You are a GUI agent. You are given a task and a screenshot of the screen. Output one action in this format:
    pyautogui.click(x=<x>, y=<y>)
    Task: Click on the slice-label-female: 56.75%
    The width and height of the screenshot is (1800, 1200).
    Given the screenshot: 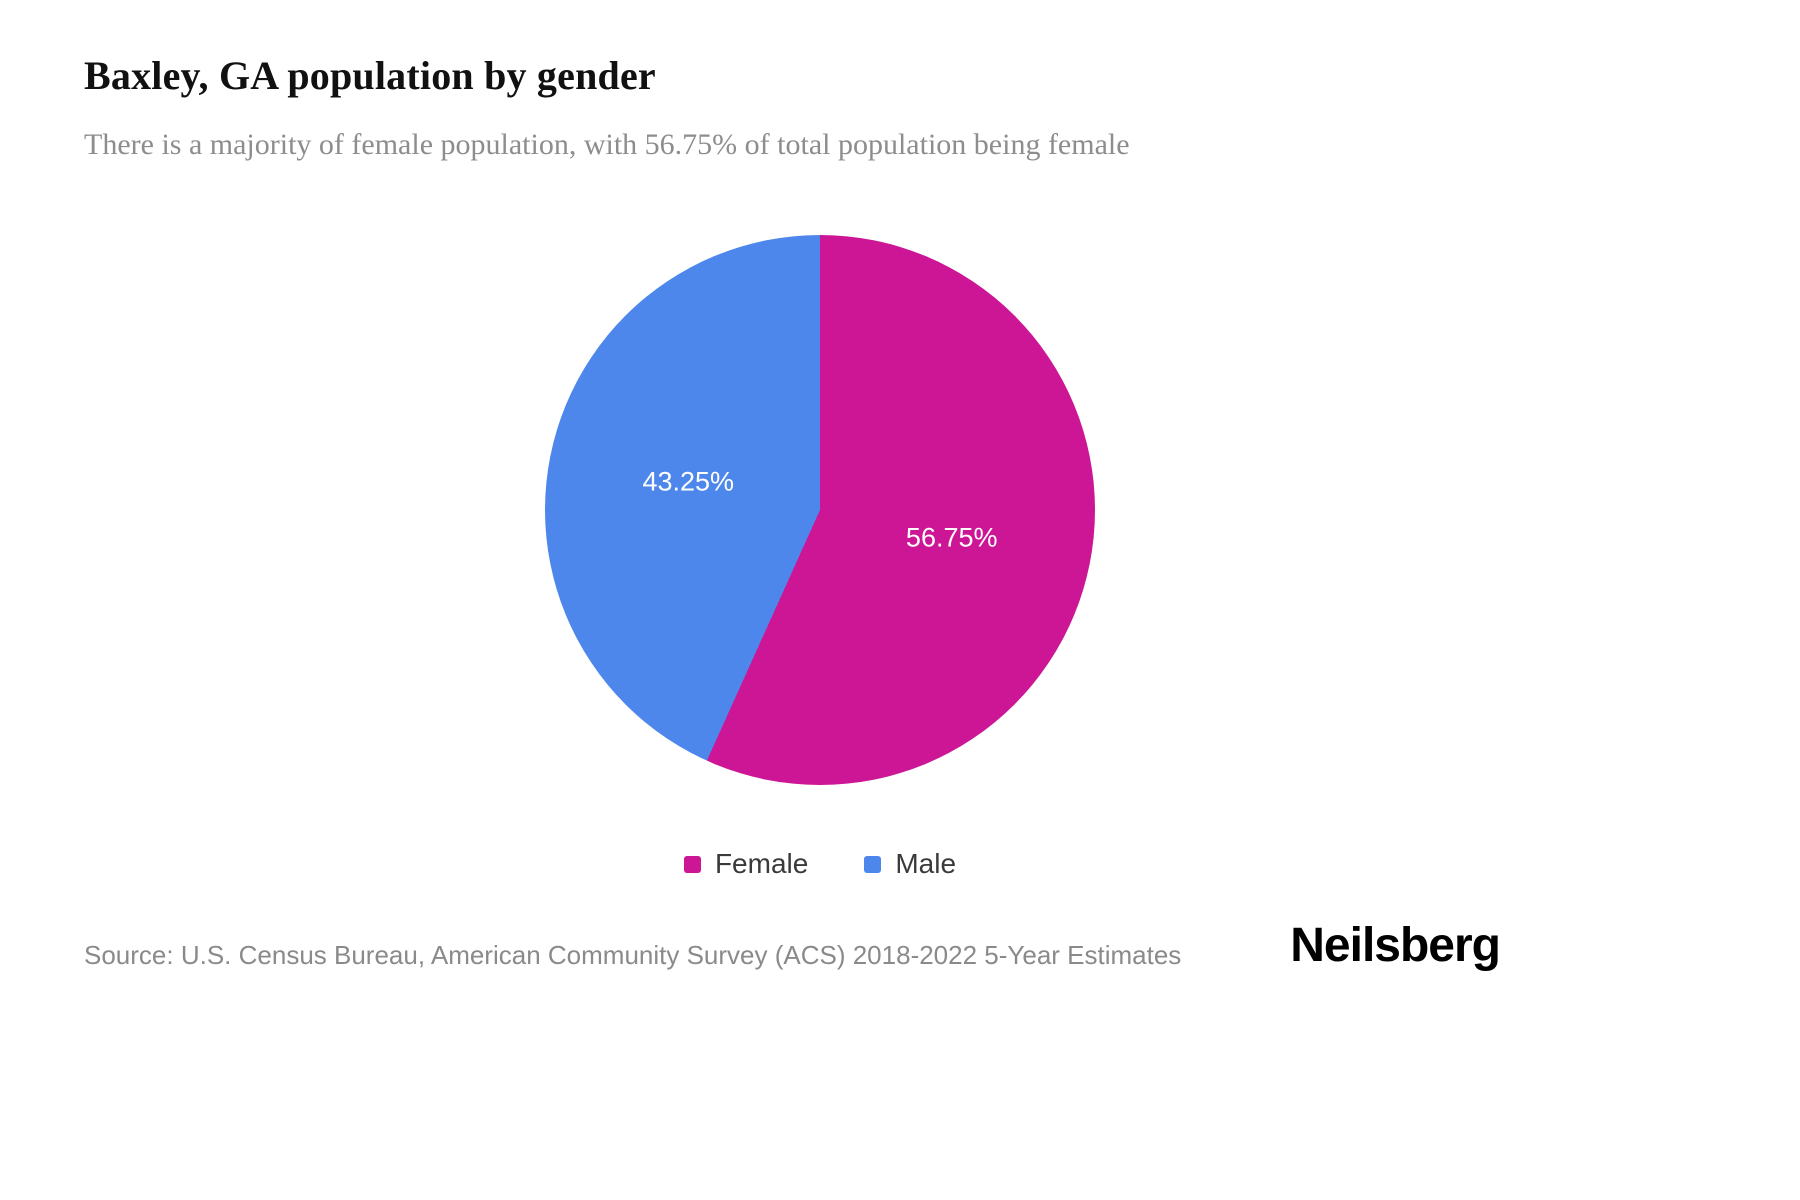 What is the action you would take?
    pyautogui.click(x=951, y=537)
    